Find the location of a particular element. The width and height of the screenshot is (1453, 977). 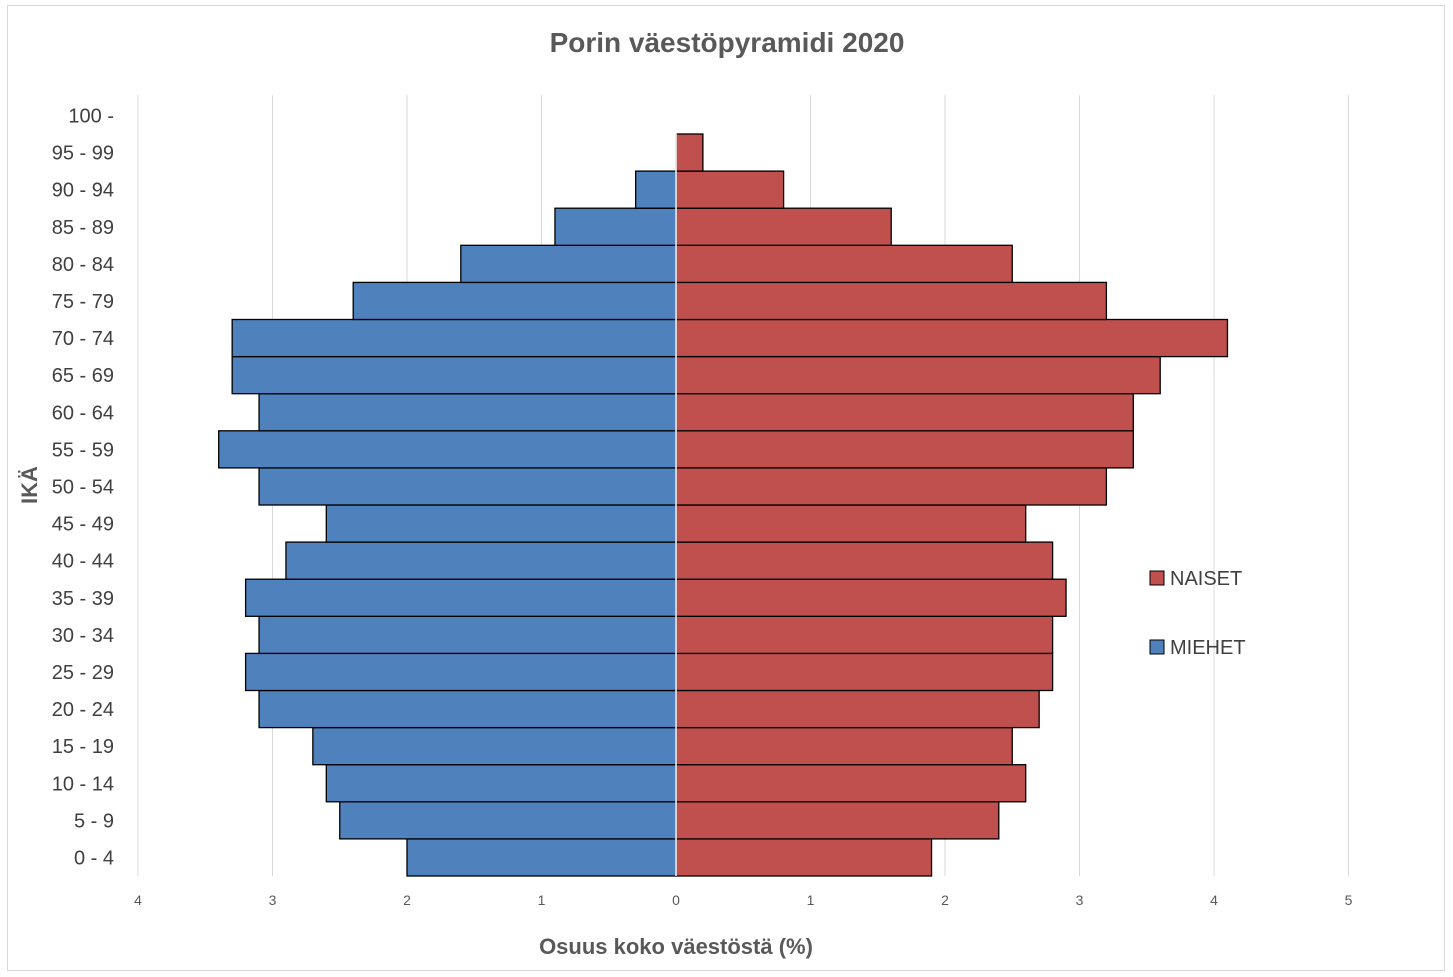

y-tick-label: 70 - 74 is located at coordinates (83, 339).